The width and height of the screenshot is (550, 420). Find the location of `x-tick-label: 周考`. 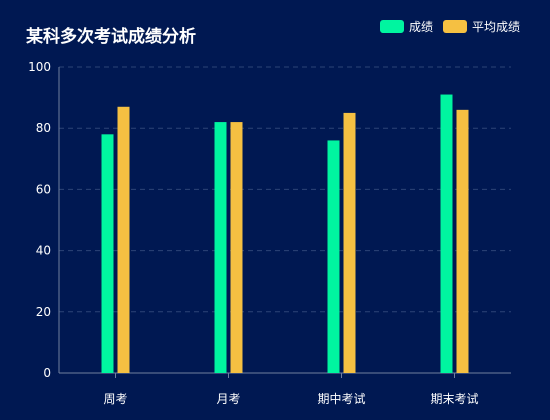

x-tick-label: 周考 is located at coordinates (115, 399).